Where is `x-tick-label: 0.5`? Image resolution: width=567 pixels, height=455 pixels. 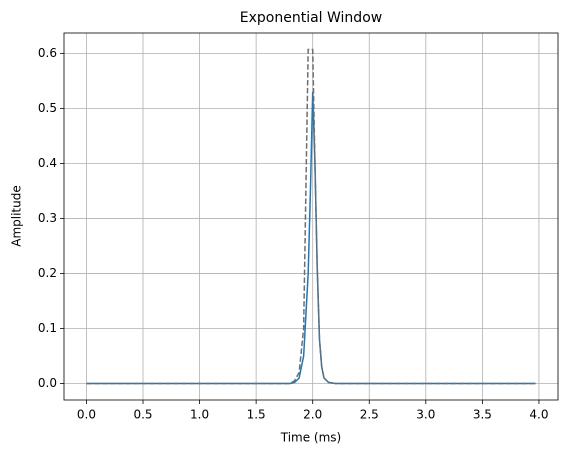 x-tick-label: 0.5 is located at coordinates (142, 415).